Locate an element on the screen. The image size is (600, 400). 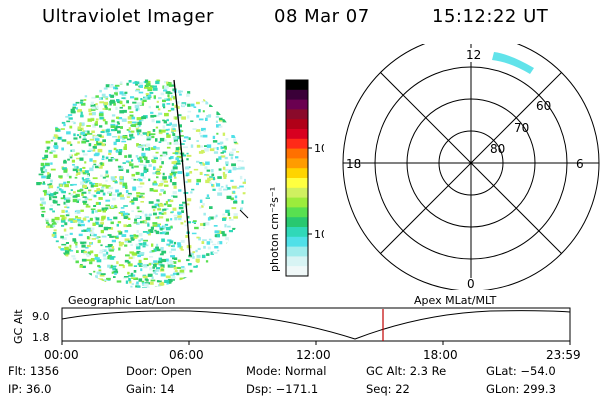
flight-number: Flt: 1356 is located at coordinates (34, 371).